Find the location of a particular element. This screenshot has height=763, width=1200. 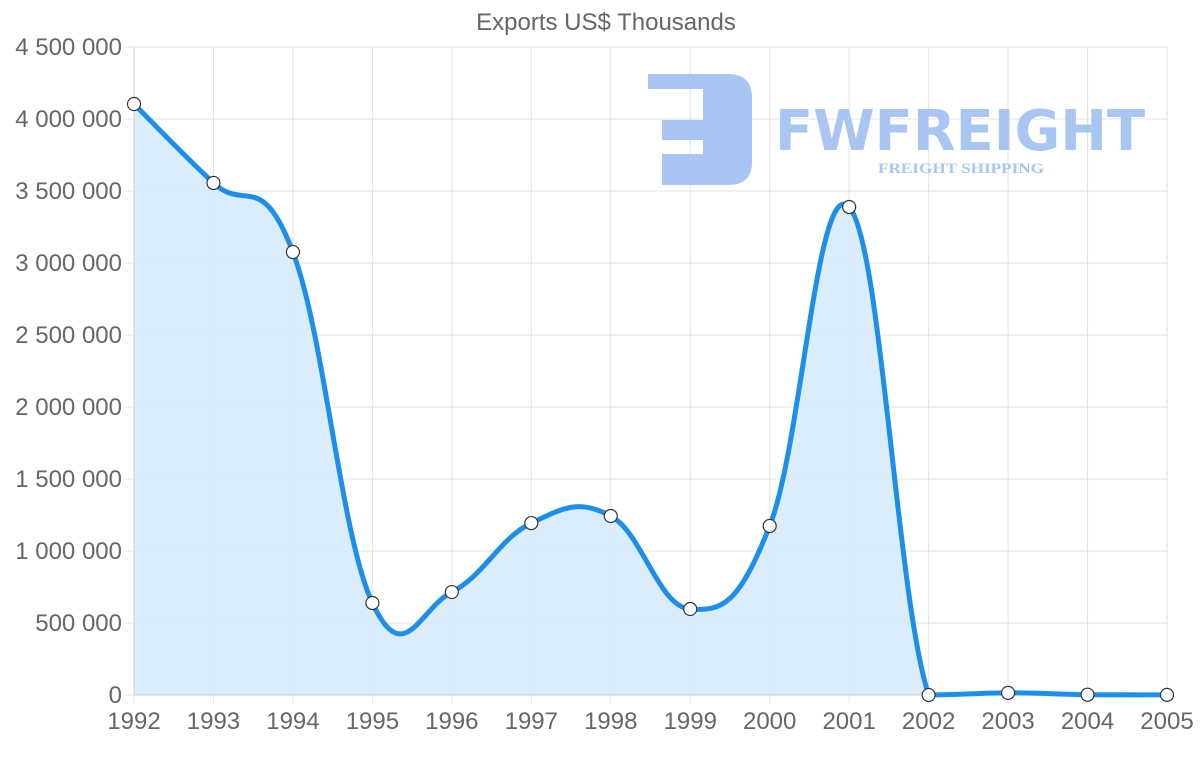

y-tick-label: 500 000 is located at coordinates (78, 623).